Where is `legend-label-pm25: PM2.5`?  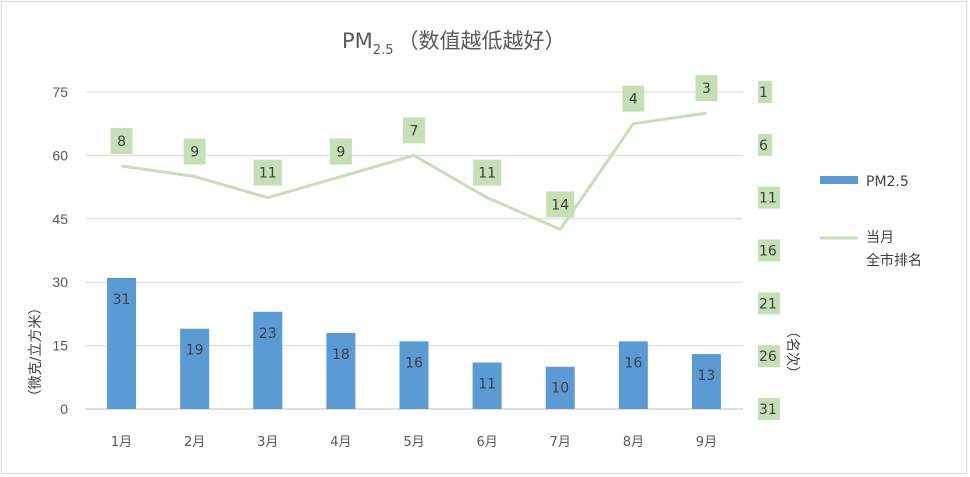
legend-label-pm25: PM2.5 is located at coordinates (887, 182).